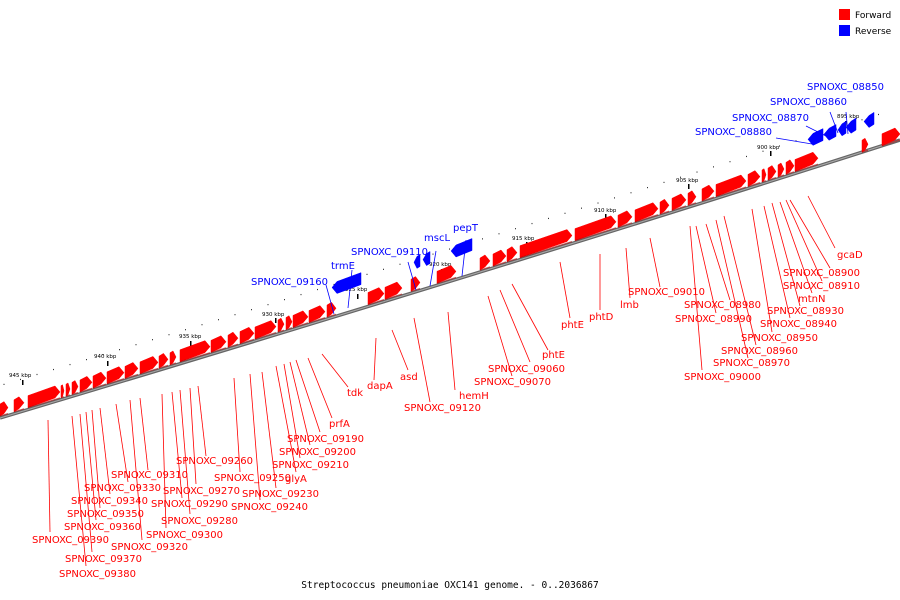  What do you see at coordinates (805, 311) in the screenshot?
I see `gene-label: SPNOXC_08930` at bounding box center [805, 311].